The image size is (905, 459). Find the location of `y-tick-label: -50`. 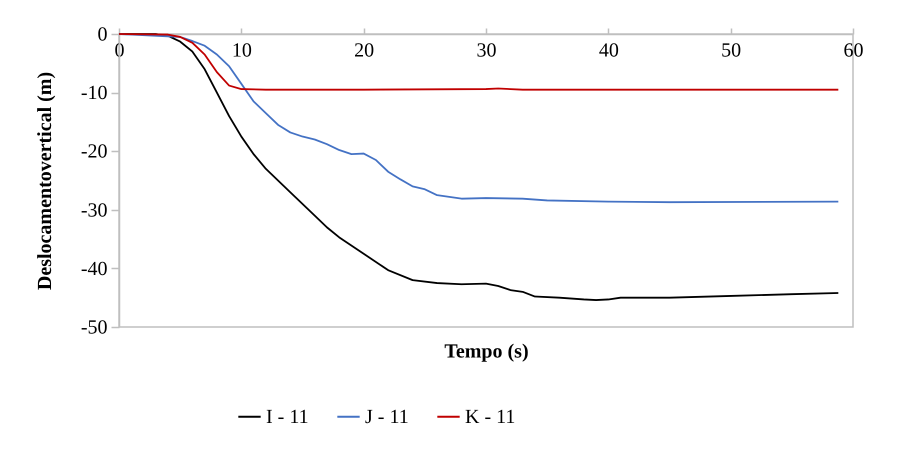

y-tick-label: -50 is located at coordinates (94, 327).